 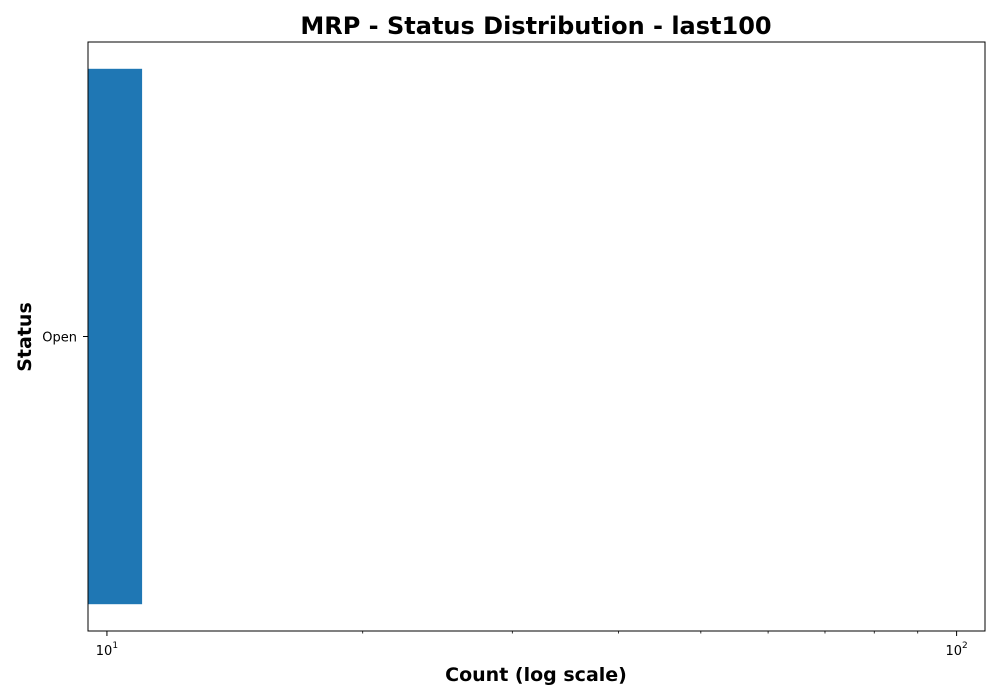 What do you see at coordinates (115, 336) in the screenshot?
I see `bar-open` at bounding box center [115, 336].